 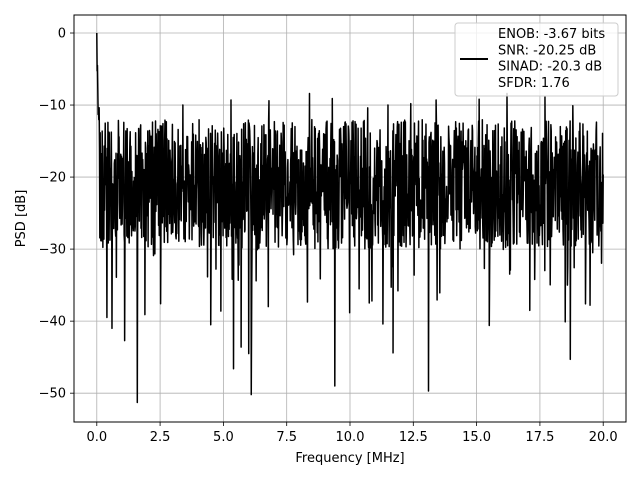 What do you see at coordinates (52, 178) in the screenshot?
I see `y-tick-label: −20` at bounding box center [52, 178].